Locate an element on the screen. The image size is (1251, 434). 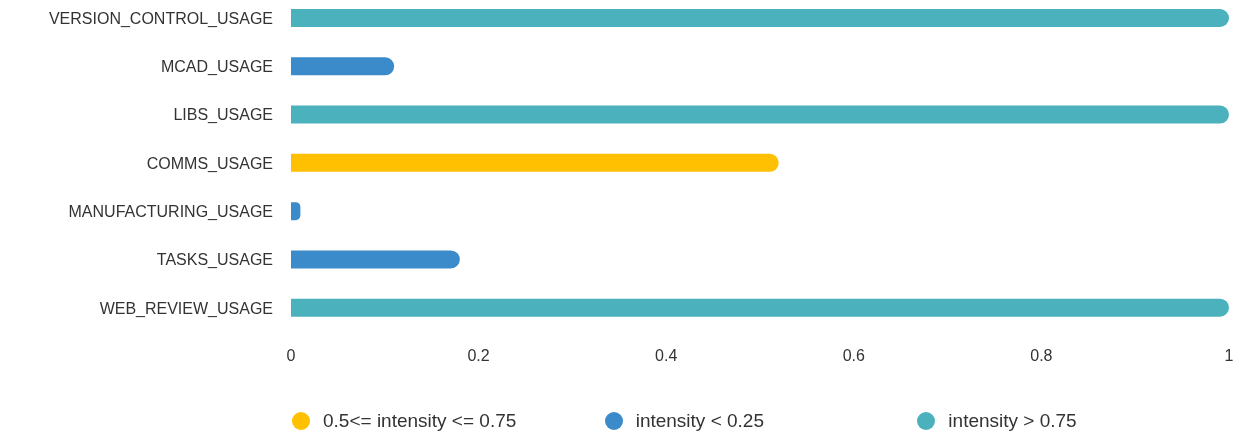
legend-label: intensity > 0.75 is located at coordinates (1012, 421).